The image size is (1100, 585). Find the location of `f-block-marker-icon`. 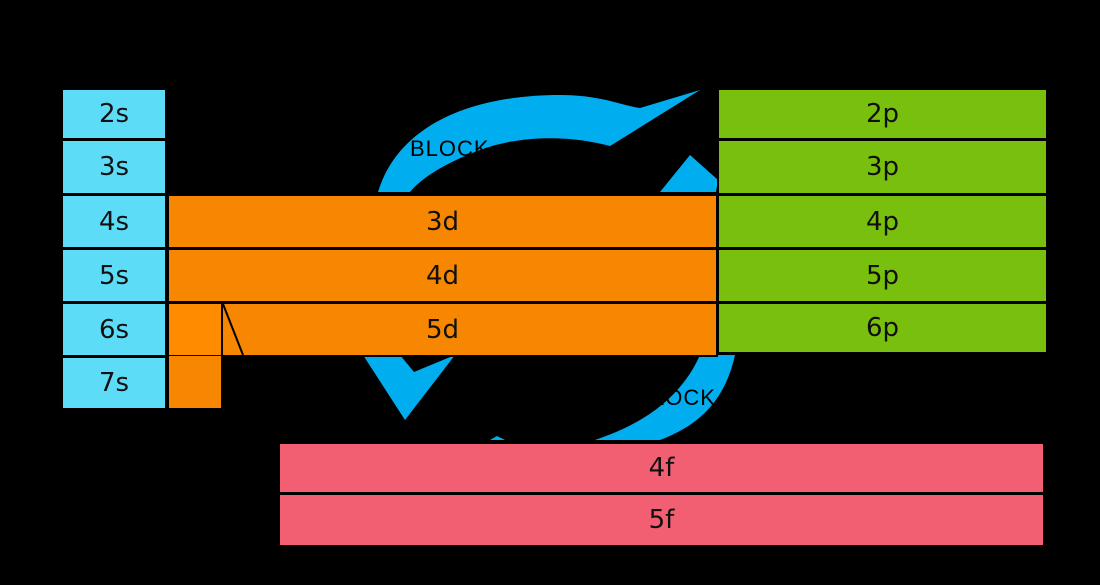

f-block-marker-icon is located at coordinates (233, 329).